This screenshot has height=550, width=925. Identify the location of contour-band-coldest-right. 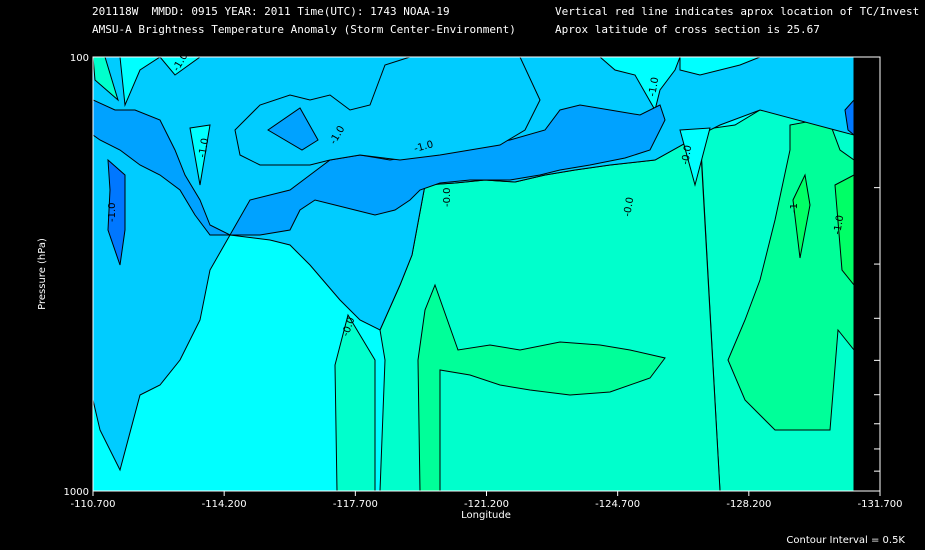
(849, 117).